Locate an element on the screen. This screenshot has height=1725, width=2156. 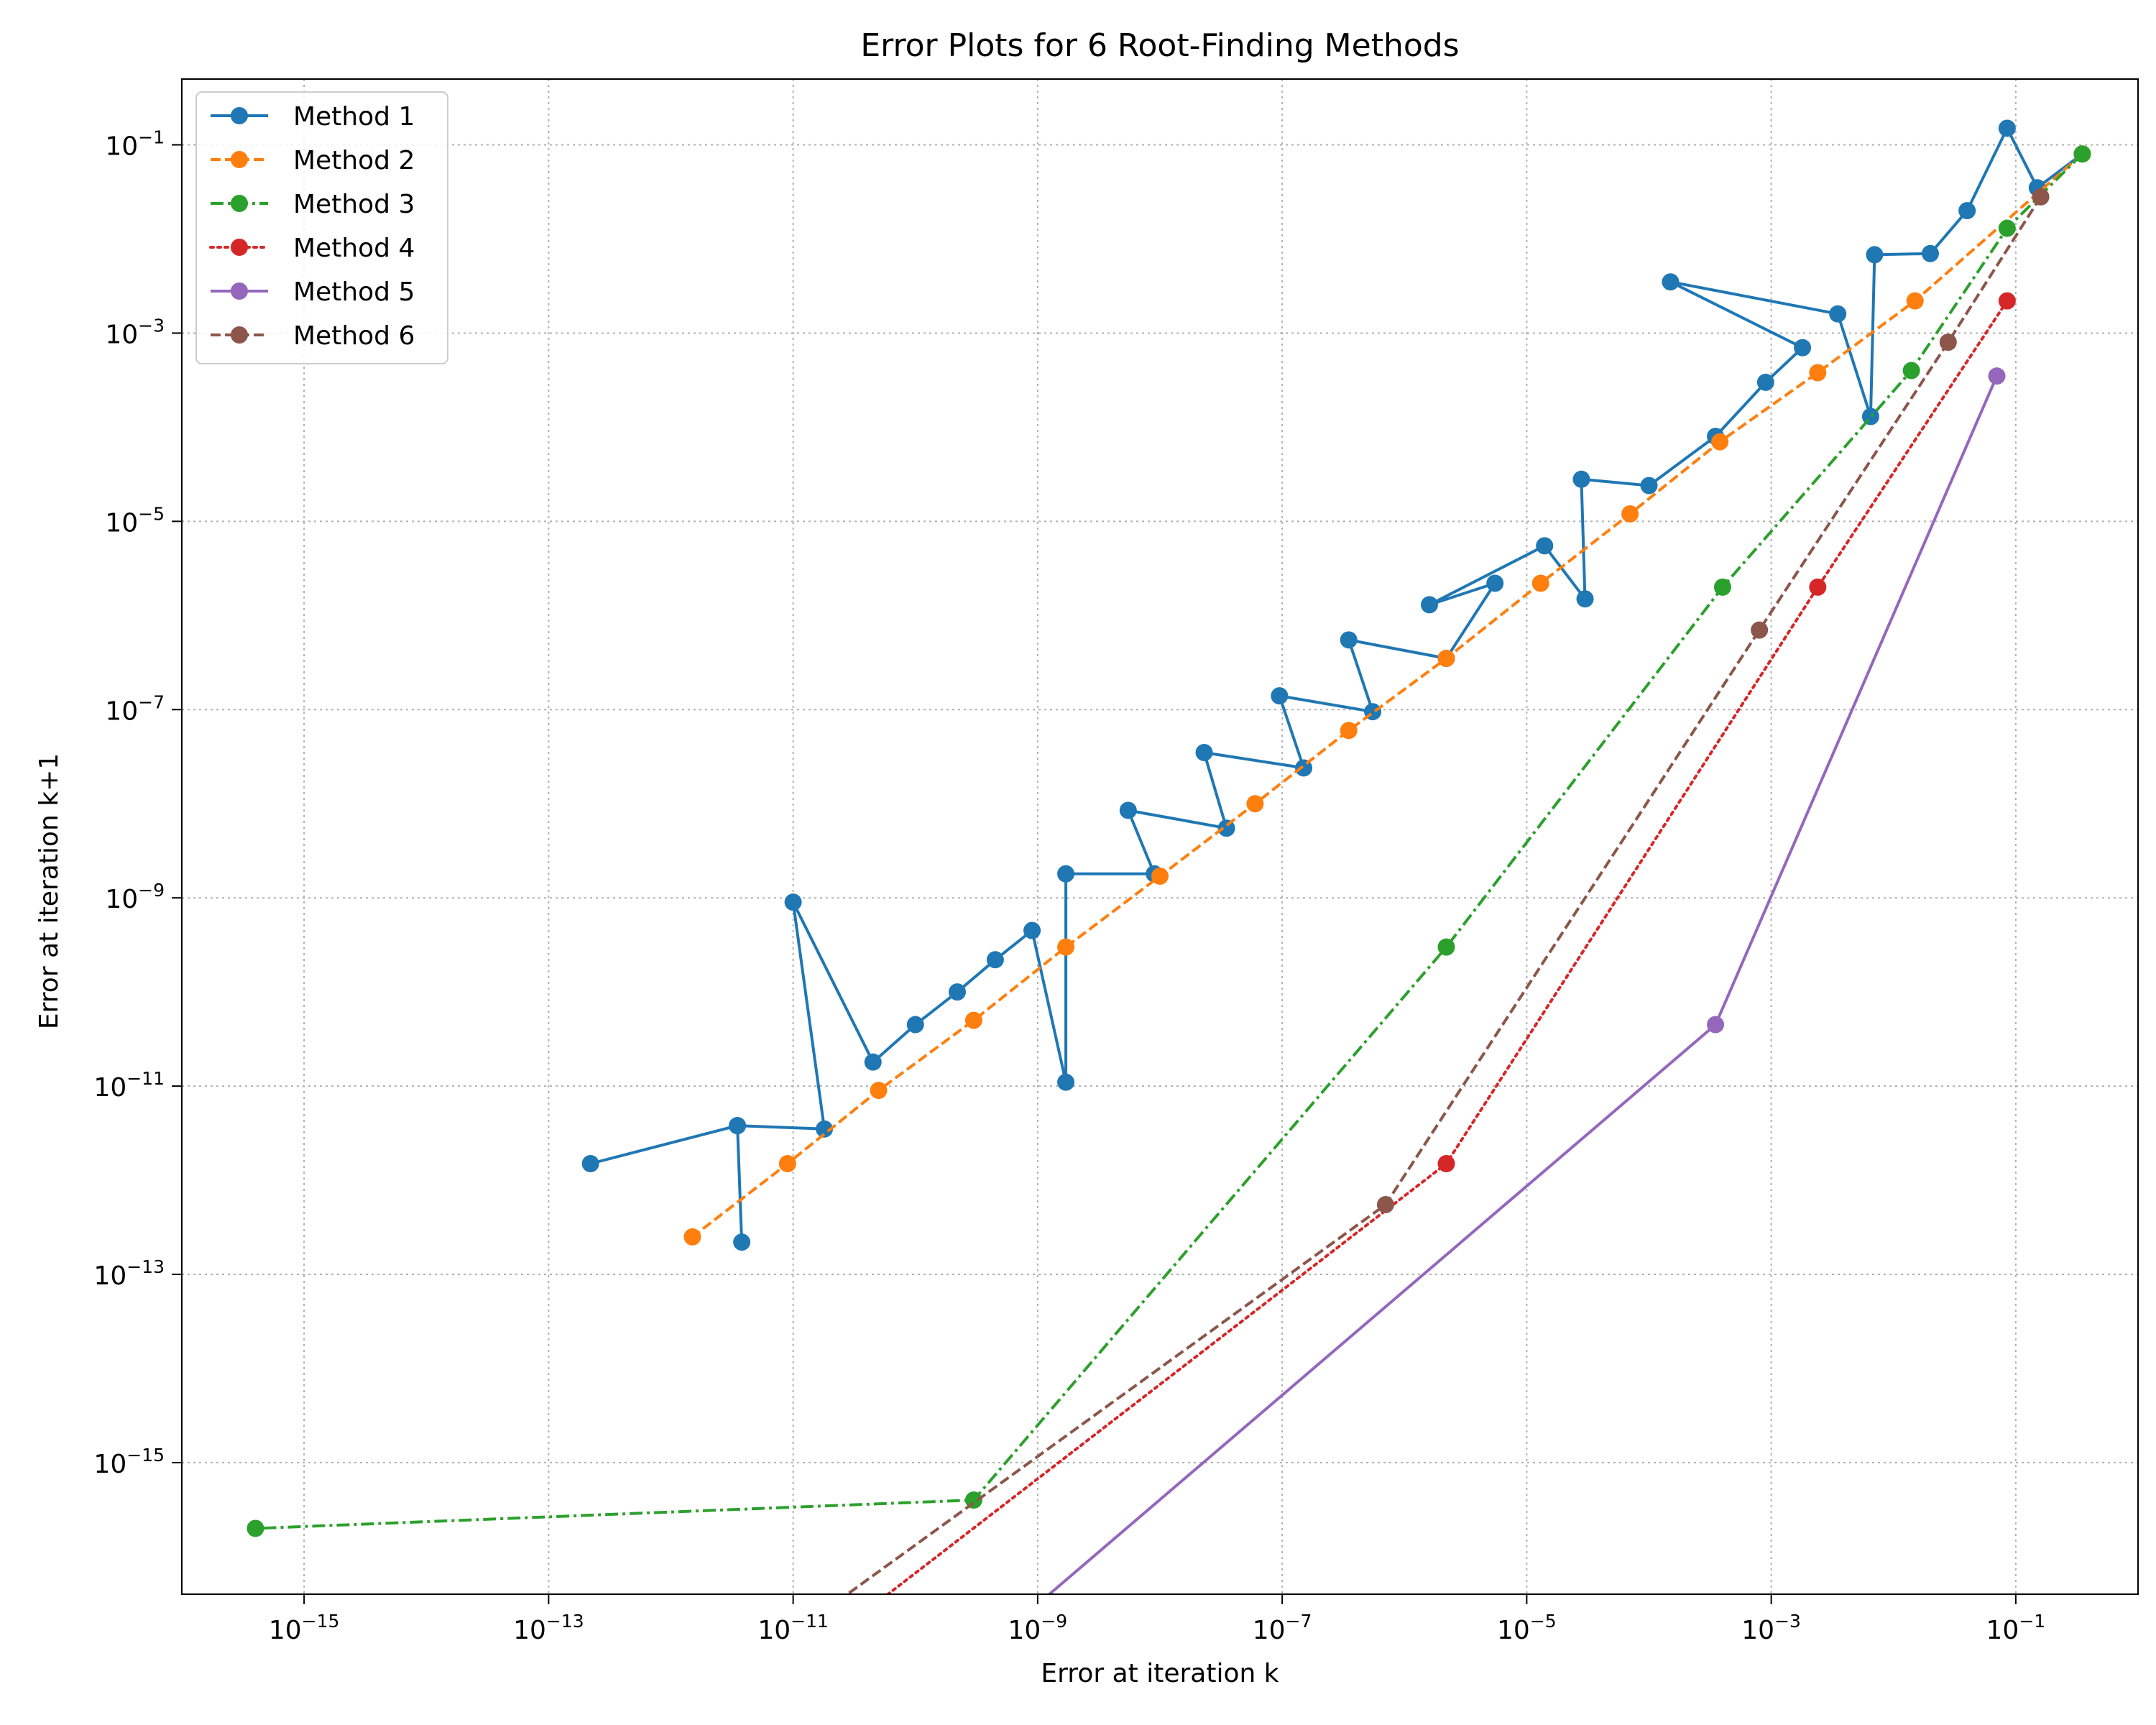
x-tick-label: 10⁻¹⁵ is located at coordinates (304, 1628).